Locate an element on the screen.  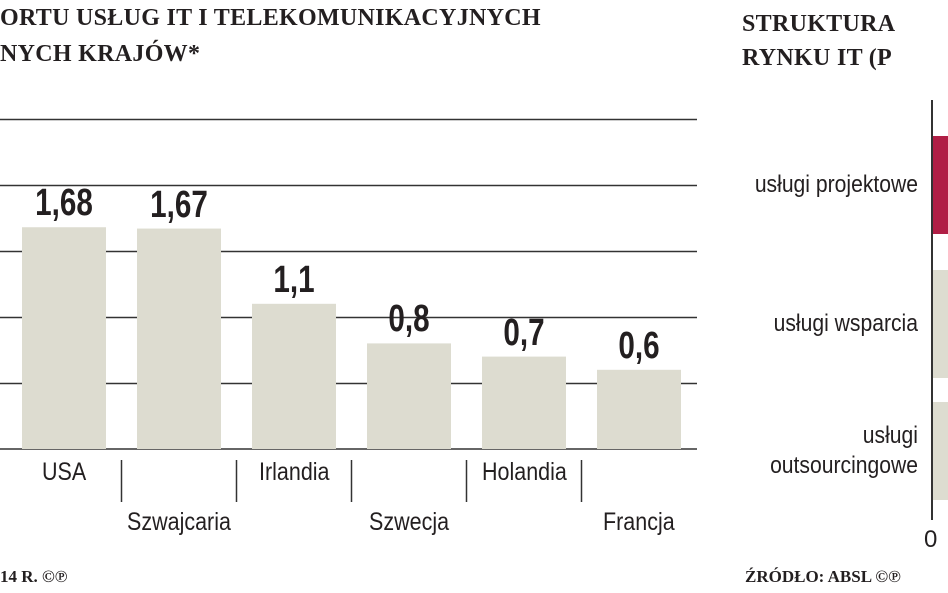
right-footer: ŹRÓDŁO: ABSL ©℗ is located at coordinates (823, 576).